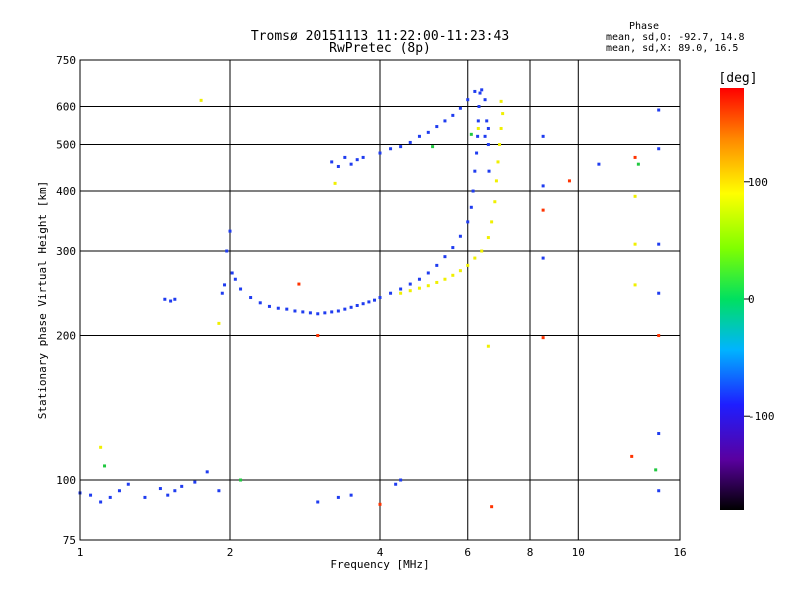 Image resolution: width=800 pixels, height=600 pixels. What do you see at coordinates (80, 552) in the screenshot?
I see `x-tick-label: 1` at bounding box center [80, 552].